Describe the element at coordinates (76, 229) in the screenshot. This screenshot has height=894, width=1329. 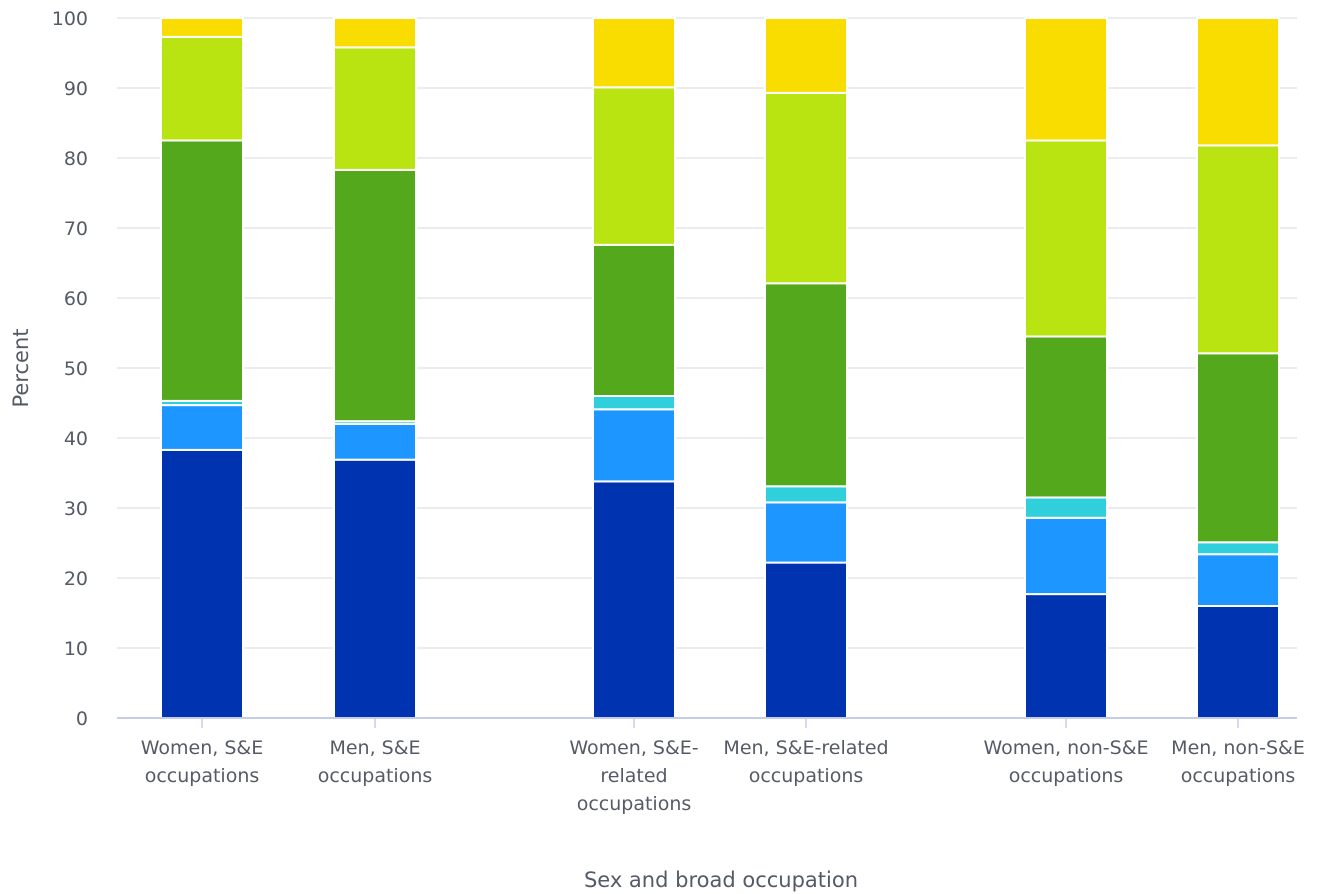
I see `y-tick-label: 70` at that location.